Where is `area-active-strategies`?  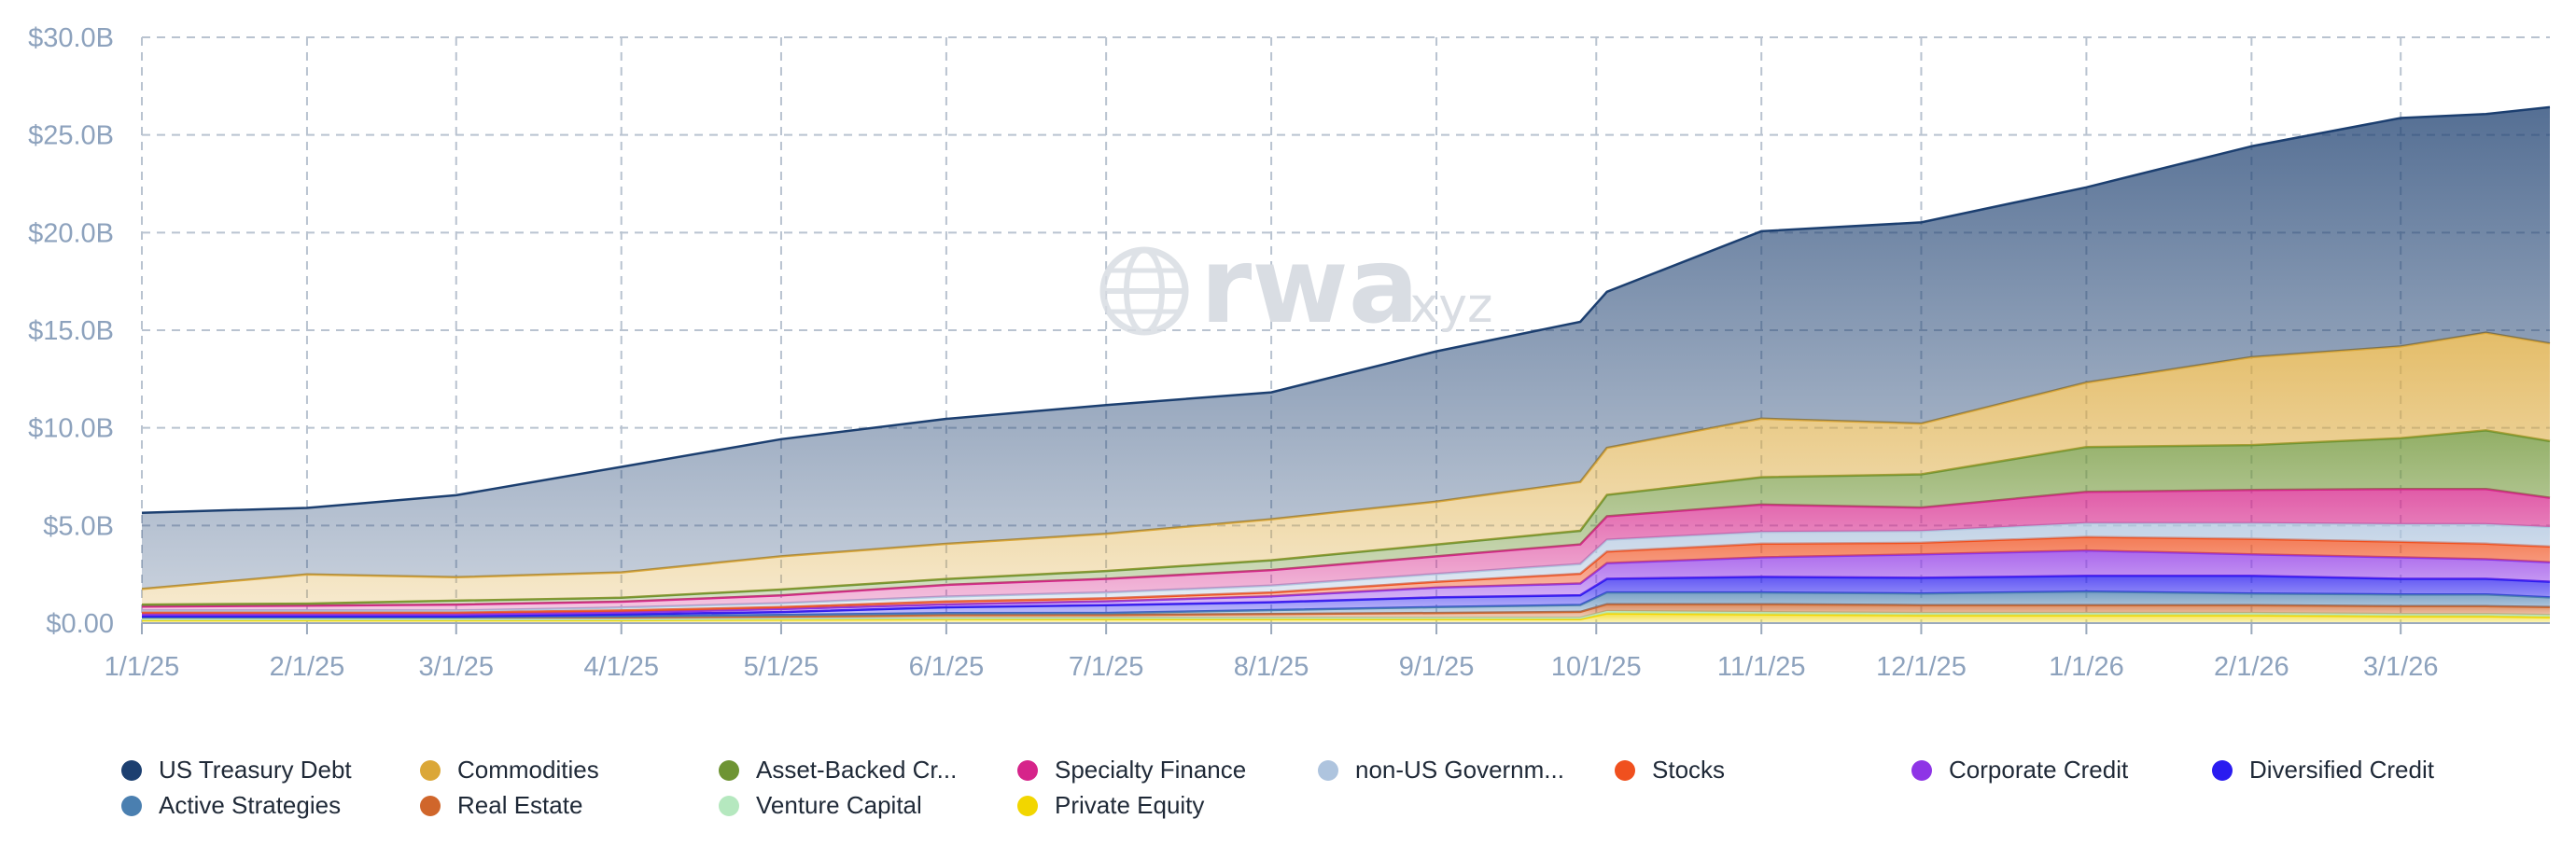
area-active-strategies is located at coordinates (1346, 604).